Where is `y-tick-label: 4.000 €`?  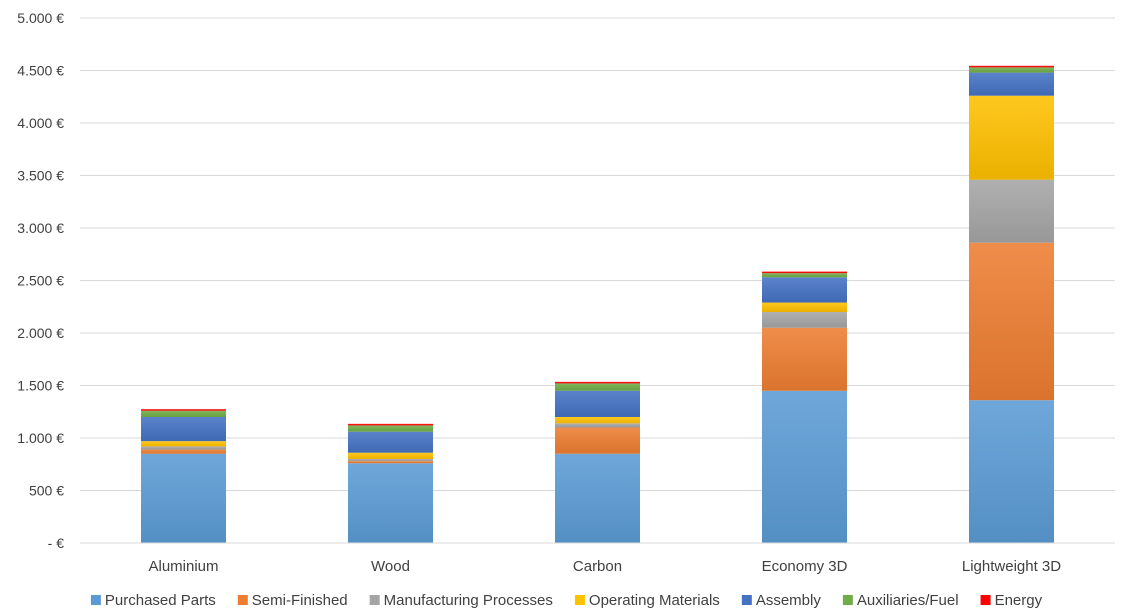
y-tick-label: 4.000 € is located at coordinates (40, 123).